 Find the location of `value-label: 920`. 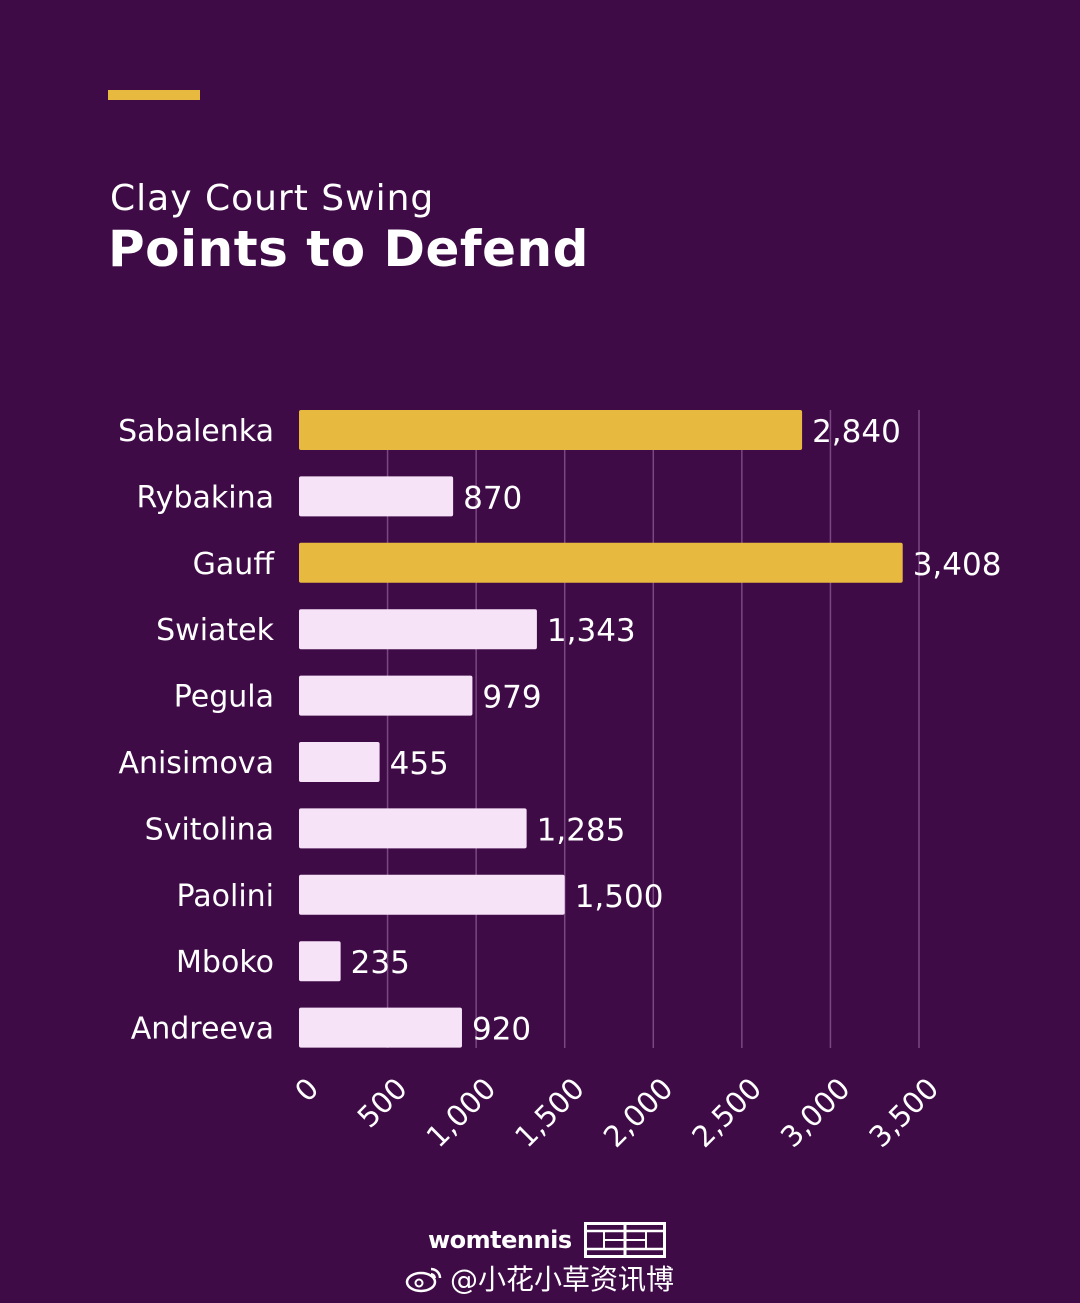

value-label: 920 is located at coordinates (501, 1030).